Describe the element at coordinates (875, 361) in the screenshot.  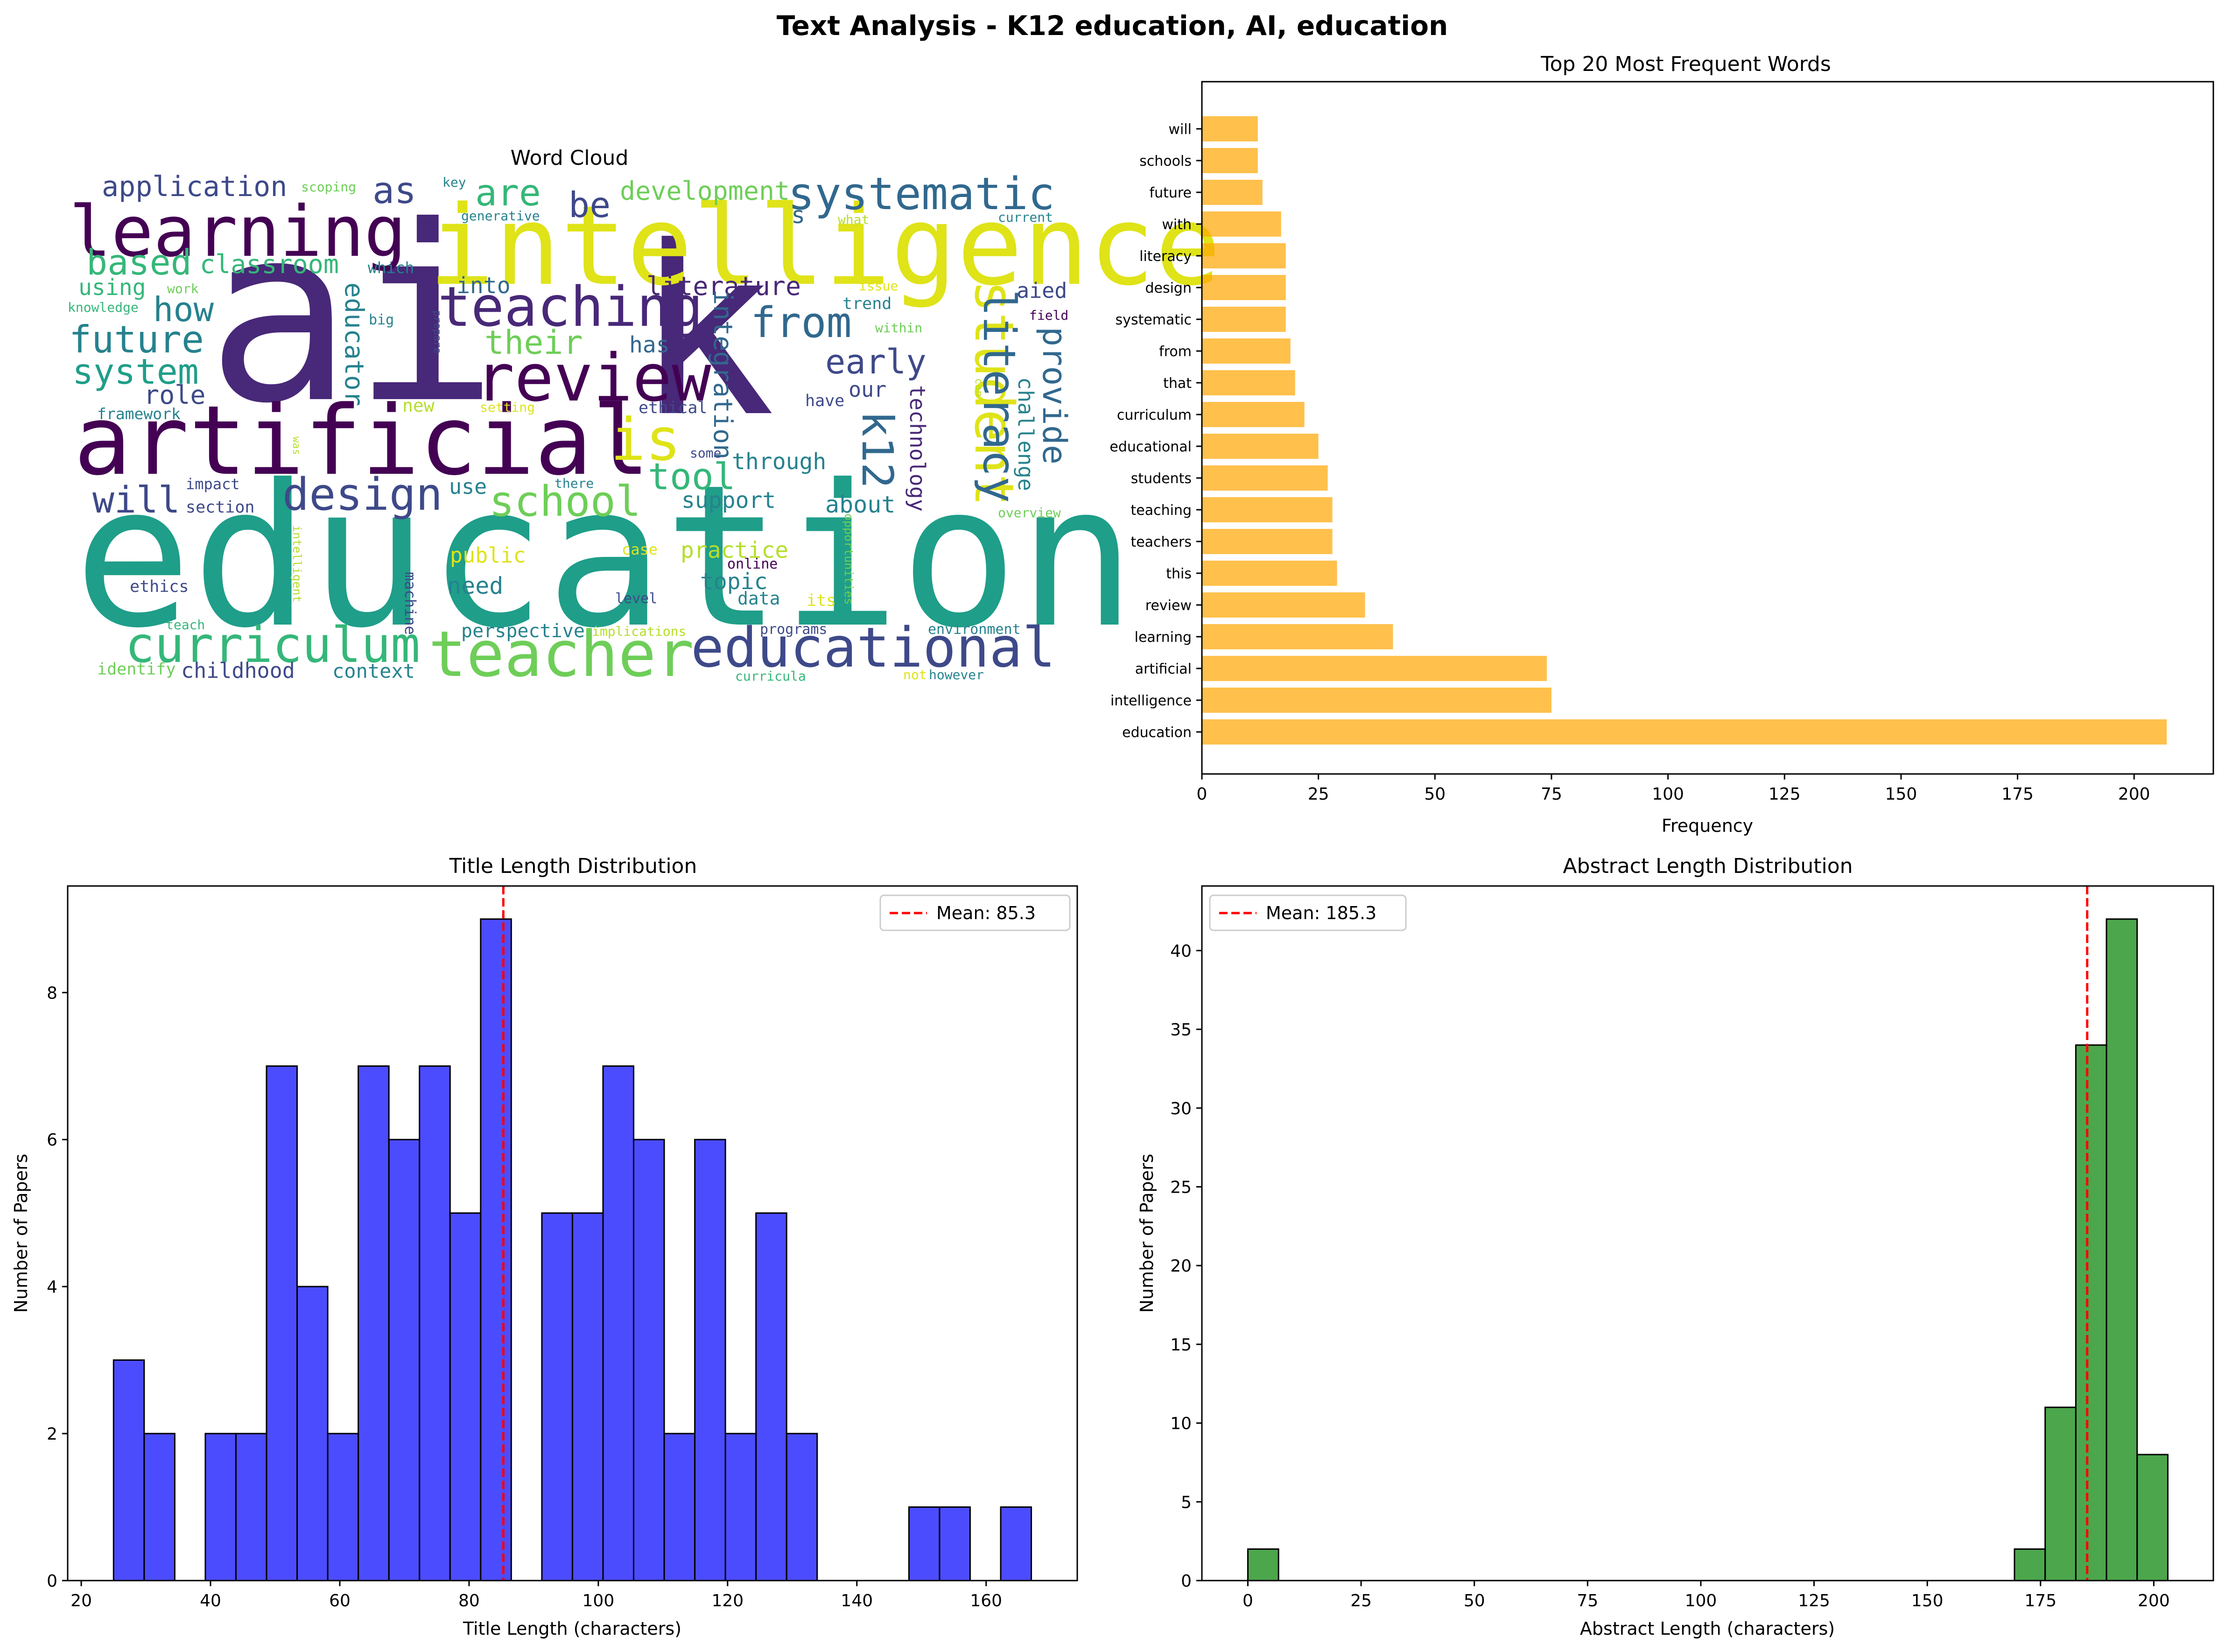
I see `word-cloud-word: early` at that location.